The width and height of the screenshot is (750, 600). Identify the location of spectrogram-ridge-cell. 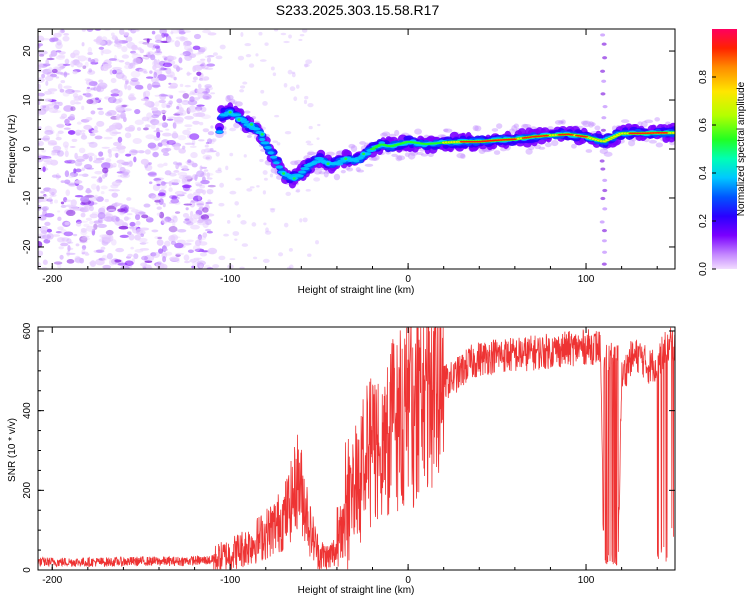
(219, 132).